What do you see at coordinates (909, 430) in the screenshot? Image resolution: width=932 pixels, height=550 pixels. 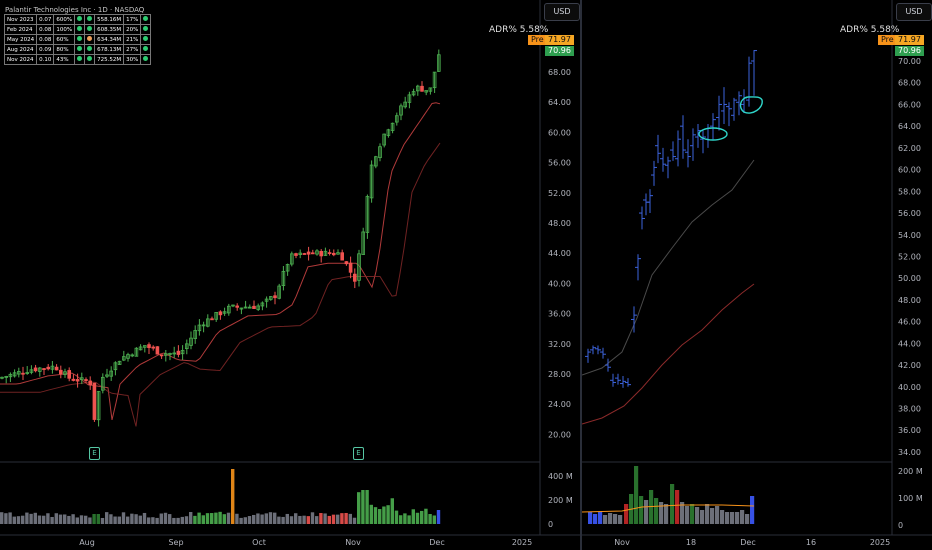 I see `price-axis-tick-right: 36.00` at bounding box center [909, 430].